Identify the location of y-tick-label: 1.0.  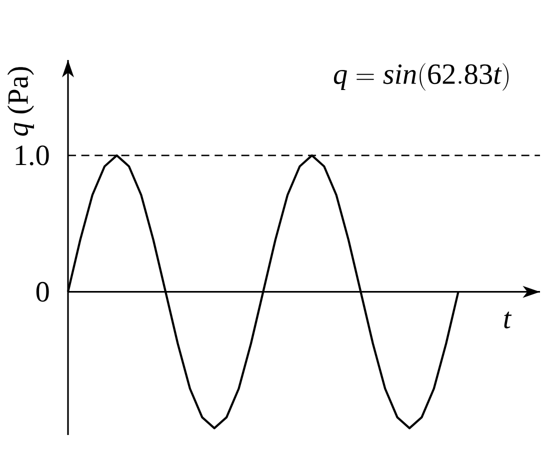
(32, 155).